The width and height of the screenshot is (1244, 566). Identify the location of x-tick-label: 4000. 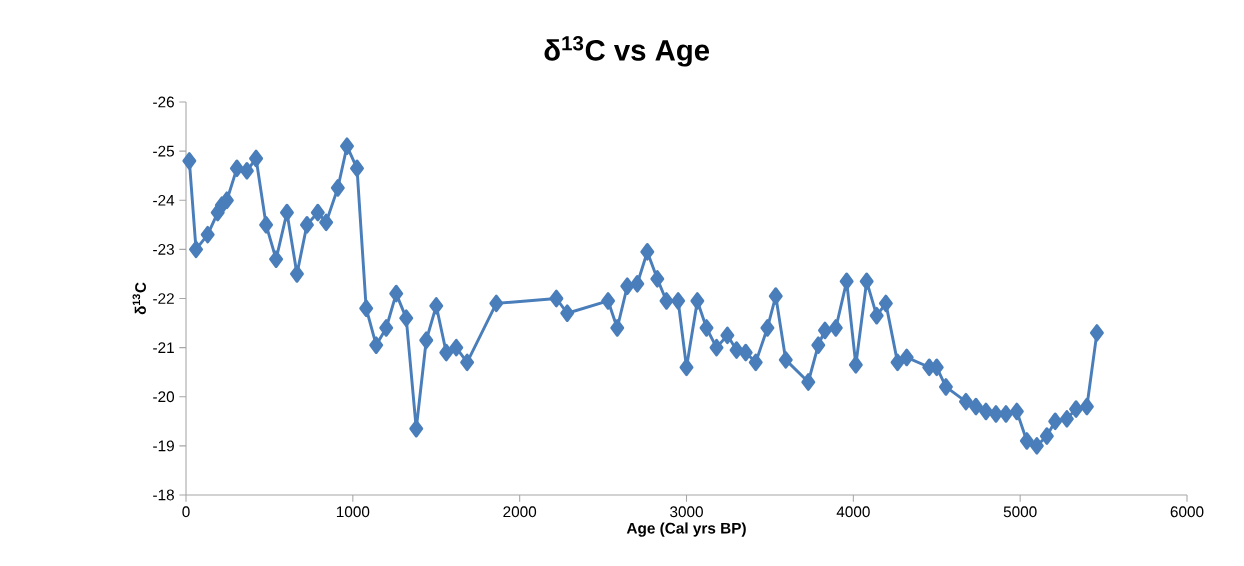
(853, 512).